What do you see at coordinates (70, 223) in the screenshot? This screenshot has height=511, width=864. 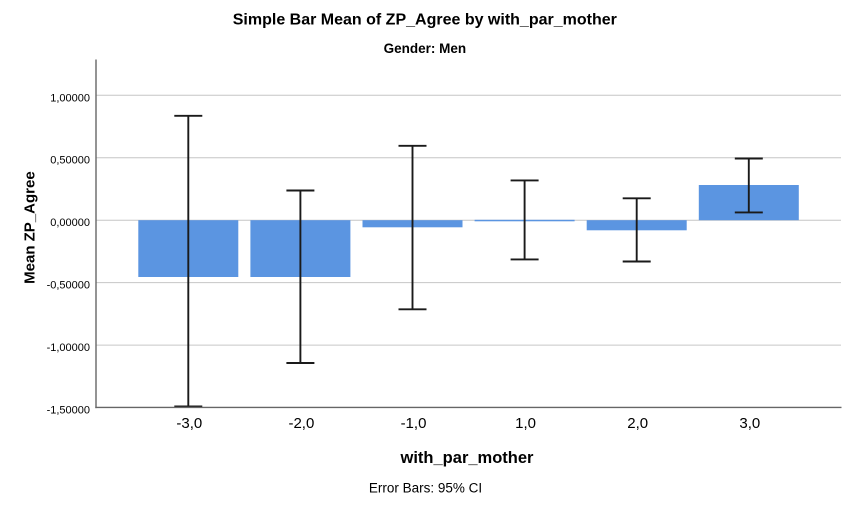 I see `svg-text: 0,00000` at bounding box center [70, 223].